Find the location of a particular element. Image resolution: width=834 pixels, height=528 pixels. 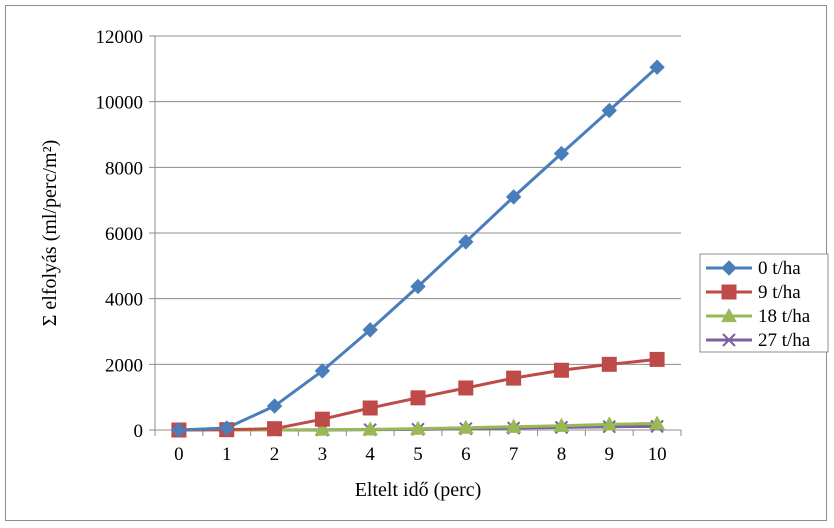

x-tick-label: 3 is located at coordinates (323, 454).